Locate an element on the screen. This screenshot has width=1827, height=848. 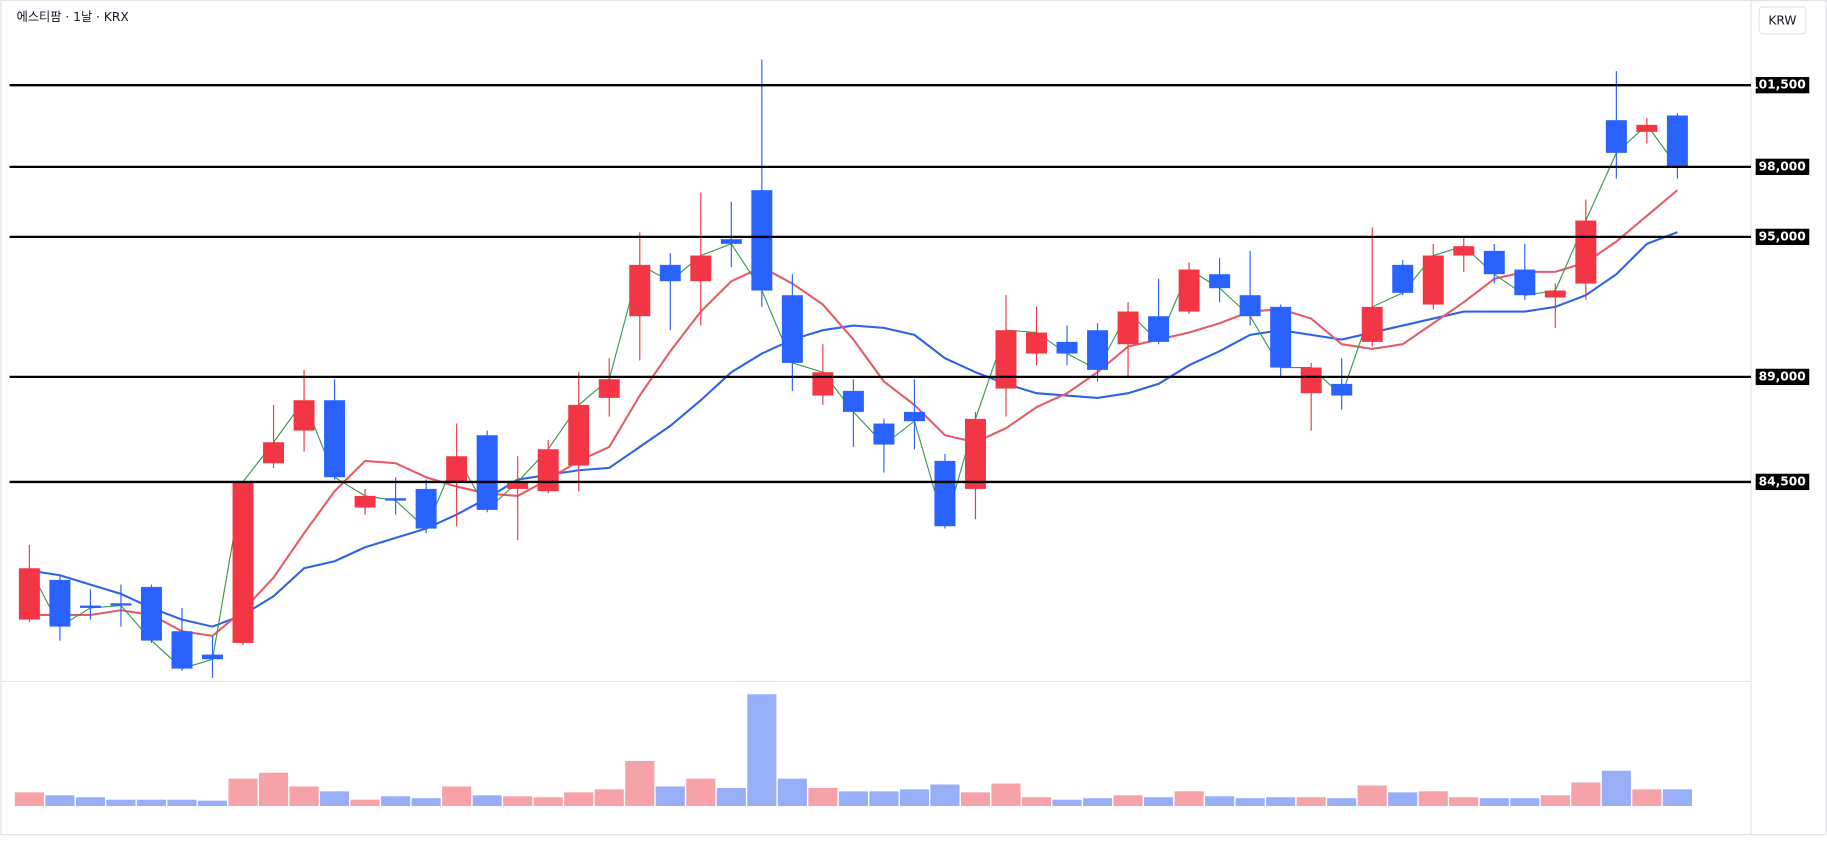
level-label: 89,000 is located at coordinates (1782, 376).